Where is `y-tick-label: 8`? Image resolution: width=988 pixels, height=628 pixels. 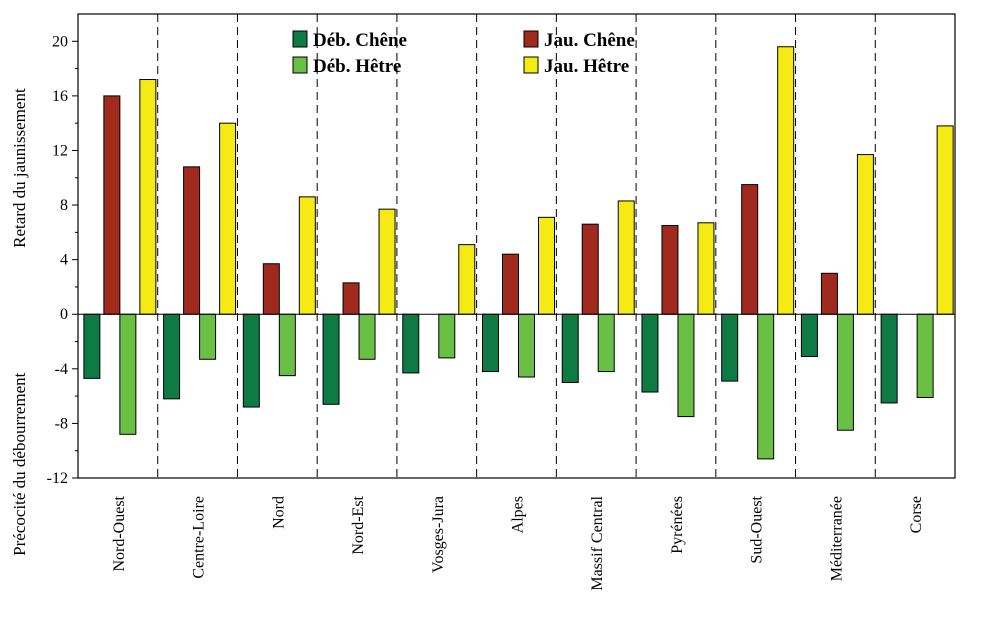
y-tick-label: 8 is located at coordinates (64, 205).